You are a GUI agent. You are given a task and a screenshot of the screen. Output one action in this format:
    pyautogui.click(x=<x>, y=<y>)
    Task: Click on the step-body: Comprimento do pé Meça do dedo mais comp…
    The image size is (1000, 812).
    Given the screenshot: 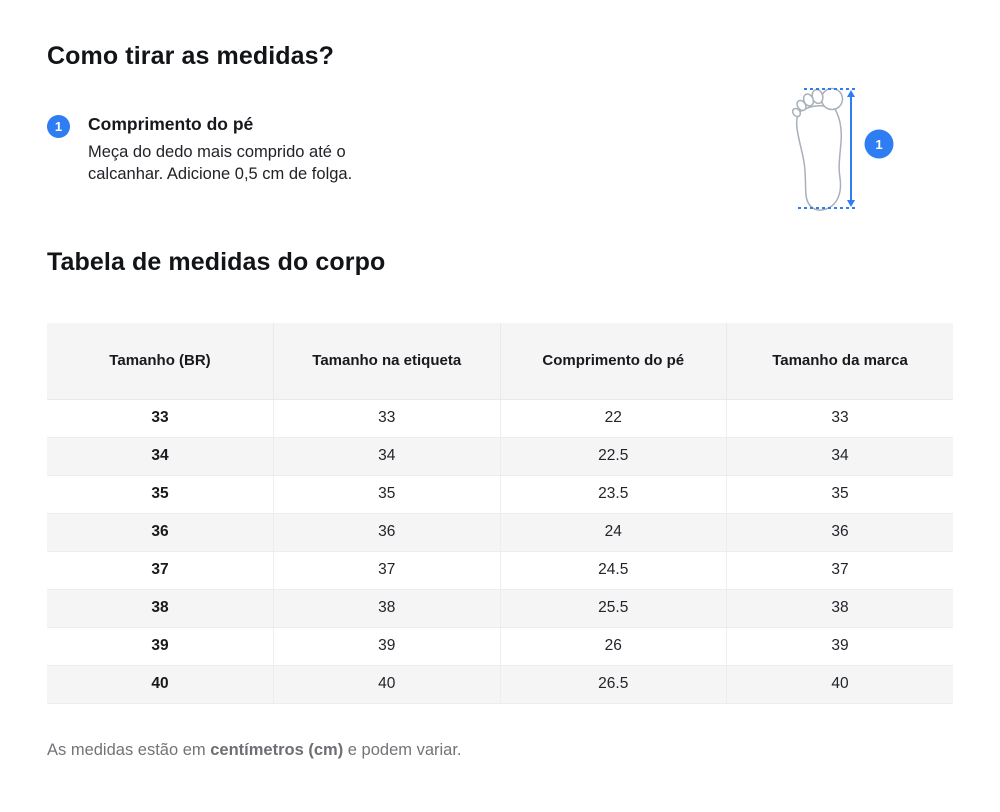 What is the action you would take?
    pyautogui.click(x=253, y=149)
    